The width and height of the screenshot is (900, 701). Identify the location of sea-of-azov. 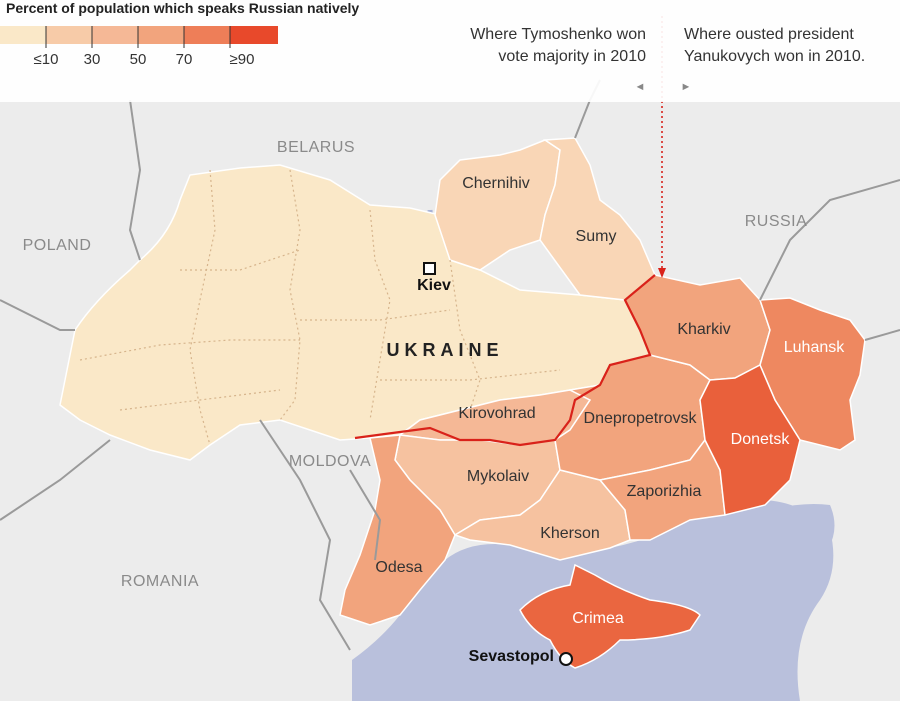
(737, 545).